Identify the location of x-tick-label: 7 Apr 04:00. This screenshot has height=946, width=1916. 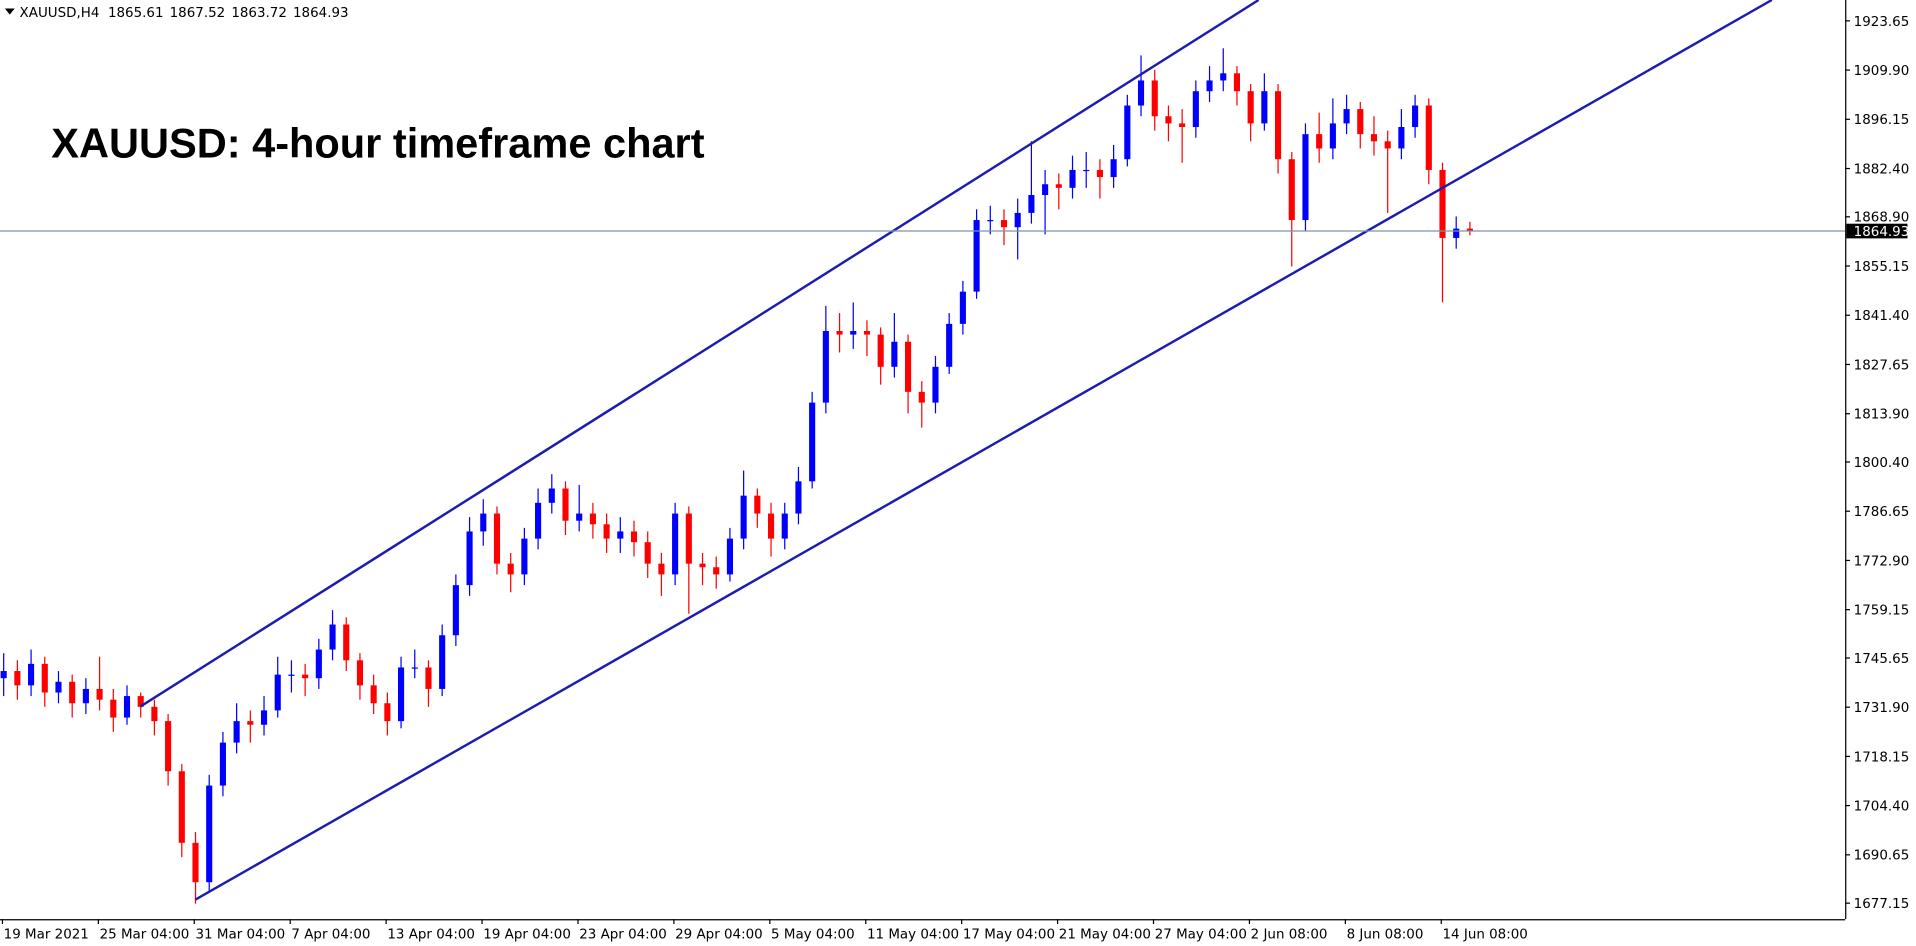
(330, 935).